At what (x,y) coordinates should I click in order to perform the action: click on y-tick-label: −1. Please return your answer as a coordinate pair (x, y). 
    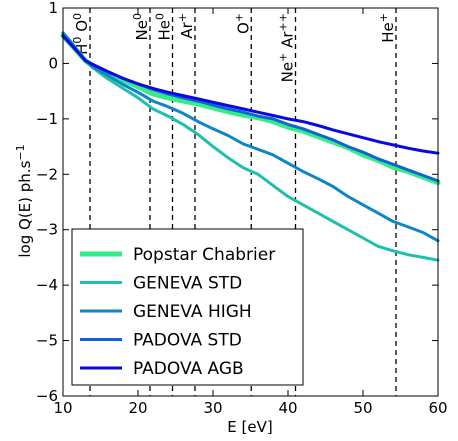
    Looking at the image, I should click on (47, 119).